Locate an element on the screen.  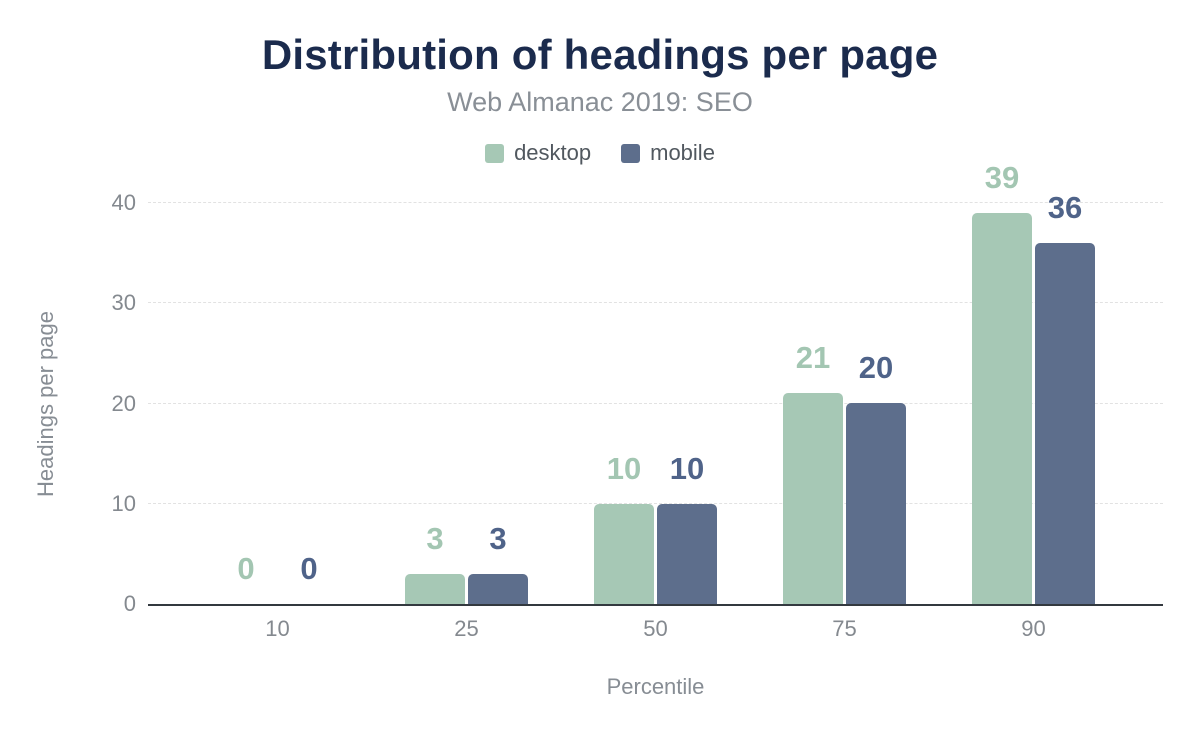
bar-column-desktop: 0 is located at coordinates (246, 403).